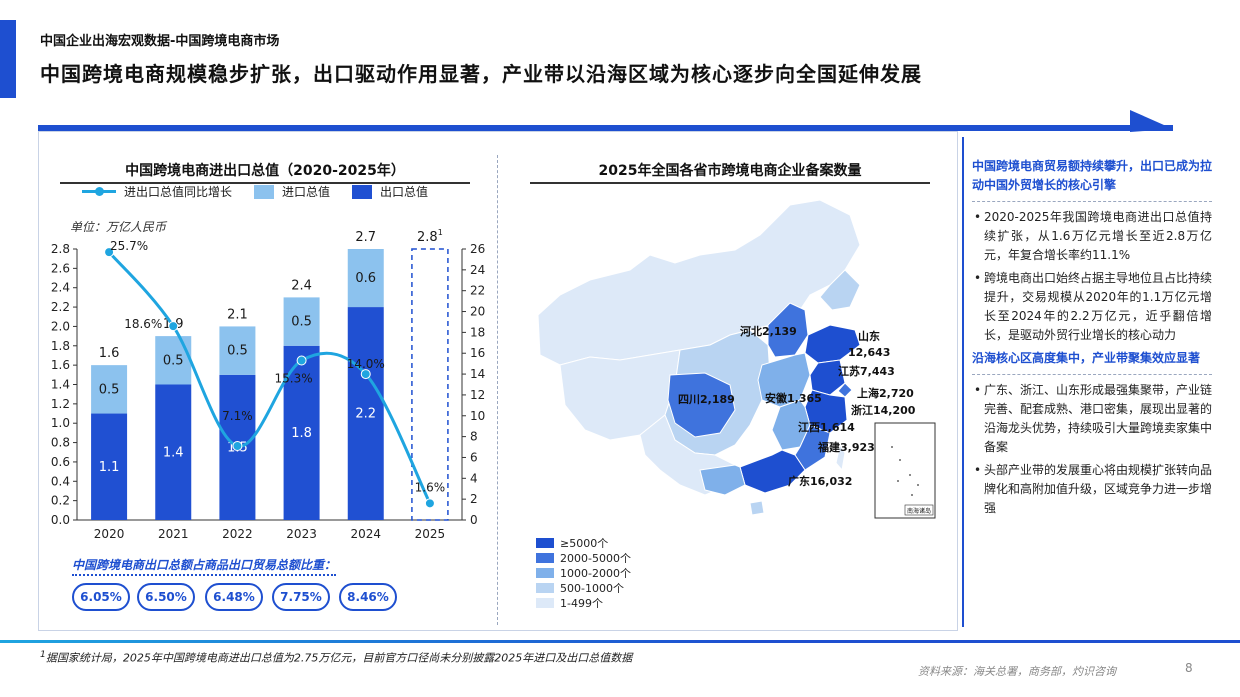  What do you see at coordinates (365, 414) in the screenshot?
I see `bar-export-label: 2.2` at bounding box center [365, 414].